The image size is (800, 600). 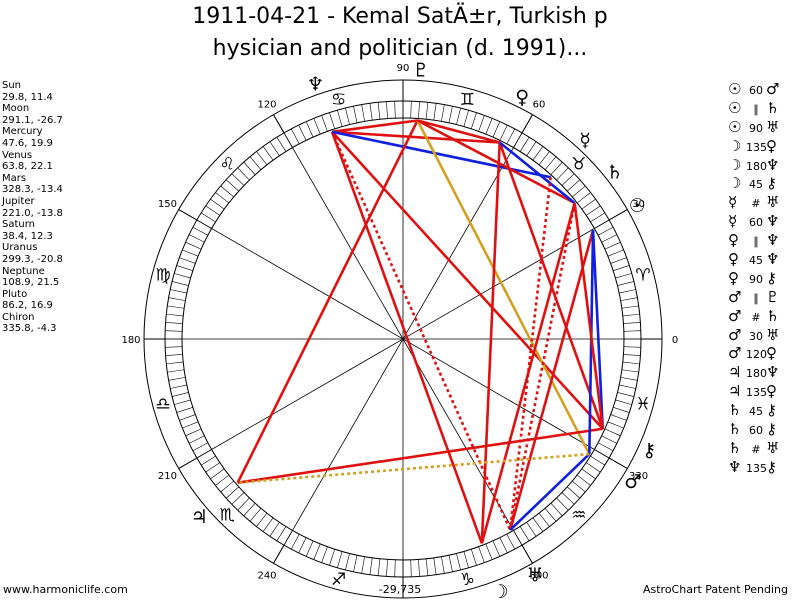 What do you see at coordinates (32, 259) in the screenshot?
I see `planet-value: 299.3, -20.8` at bounding box center [32, 259].